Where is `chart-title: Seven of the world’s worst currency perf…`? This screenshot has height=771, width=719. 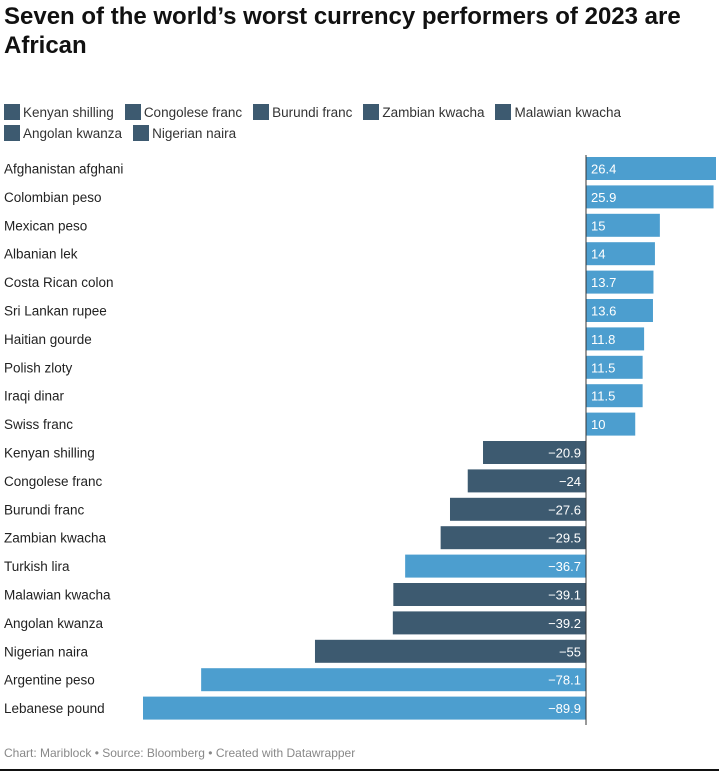
chart-title: Seven of the world’s worst currency perf… is located at coordinates (342, 31).